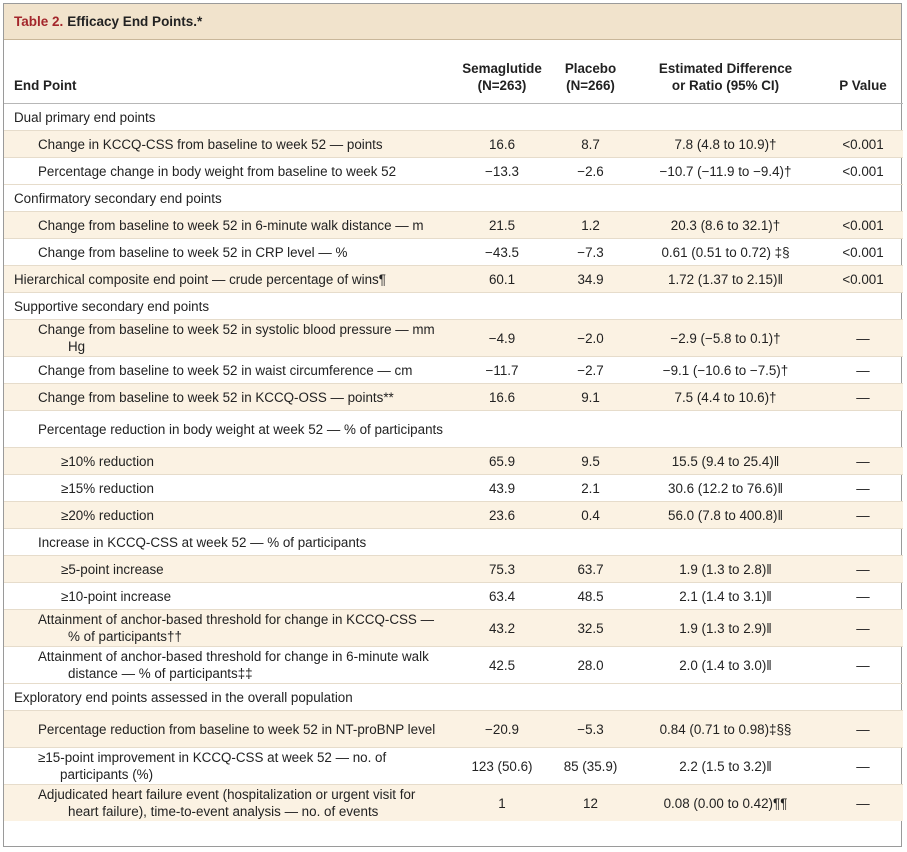 This screenshot has height=852, width=907. What do you see at coordinates (725, 729) in the screenshot?
I see `difference-value: 0.84 (0.71 to 0.98)‡§§` at bounding box center [725, 729].